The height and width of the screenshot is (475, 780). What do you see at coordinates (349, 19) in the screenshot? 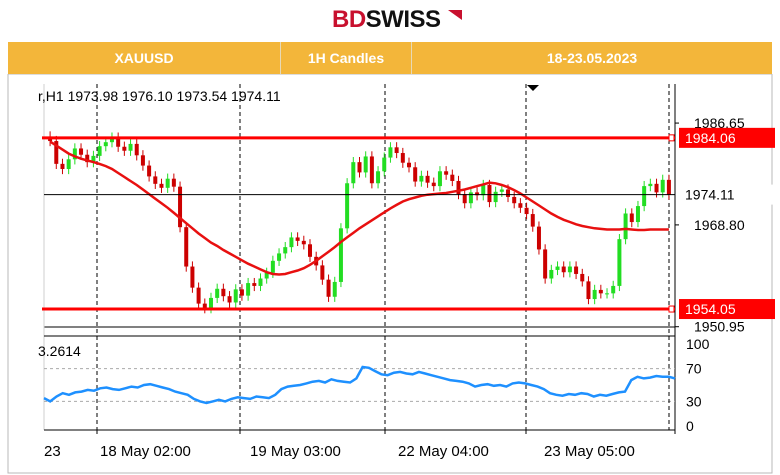
I see `brand-bd: BD` at bounding box center [349, 19].